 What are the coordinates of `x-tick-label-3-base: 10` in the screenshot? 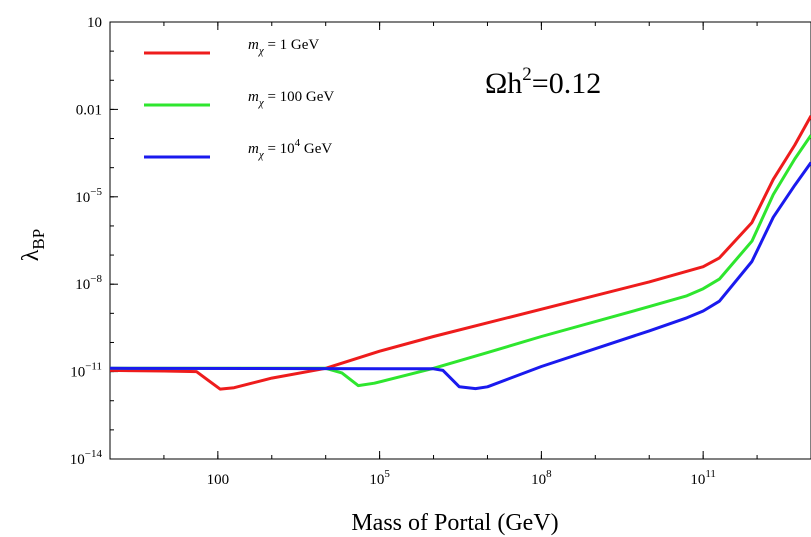 It's located at (697, 480).